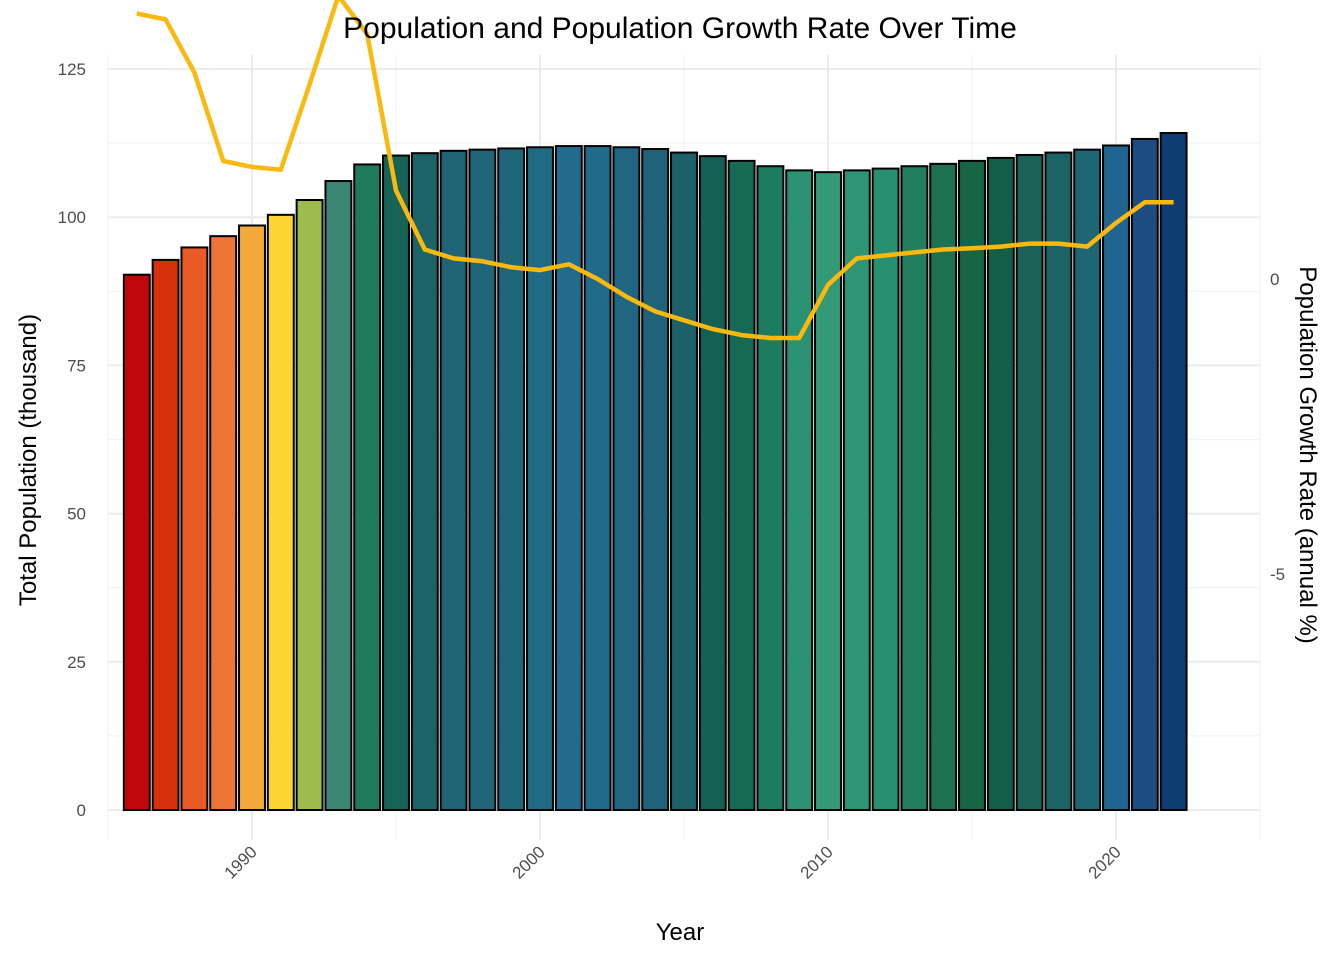 This screenshot has height=960, width=1344. Describe the element at coordinates (1277, 427) in the screenshot. I see `y2-axis-ticks: -5 0` at that location.